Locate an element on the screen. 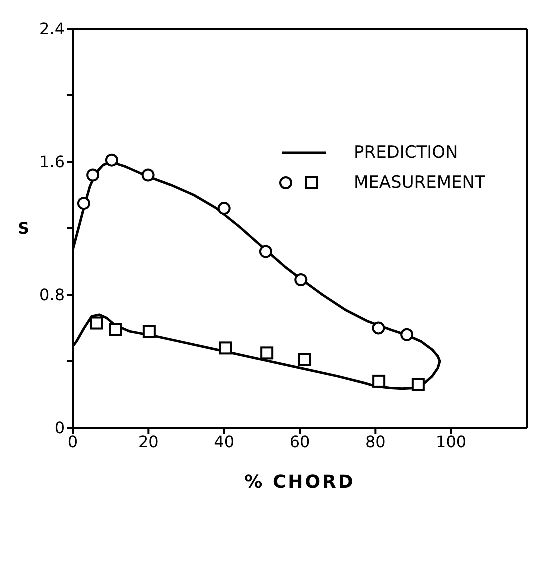  x-axis-title: % CHORD is located at coordinates (300, 482).